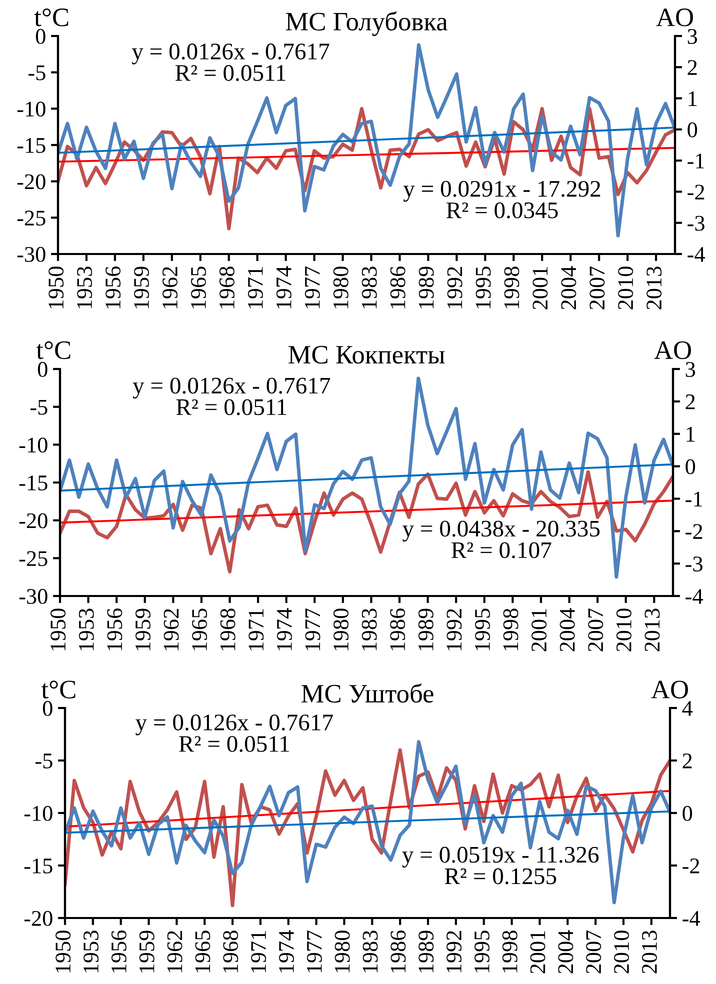 This screenshot has height=984, width=716. Describe the element at coordinates (33, 445) in the screenshot. I see `y-tick-label: -10` at that location.